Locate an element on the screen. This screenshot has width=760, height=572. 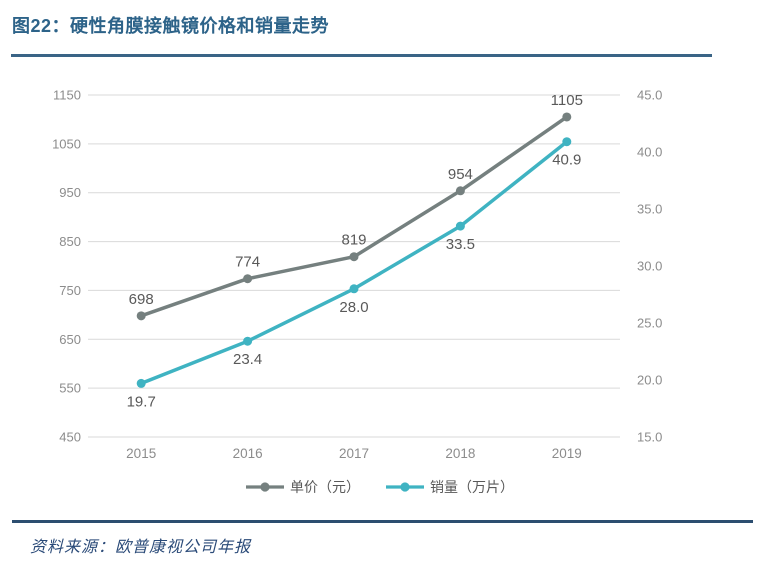
y-axis-tick-label-left: 750 is located at coordinates (70, 290).